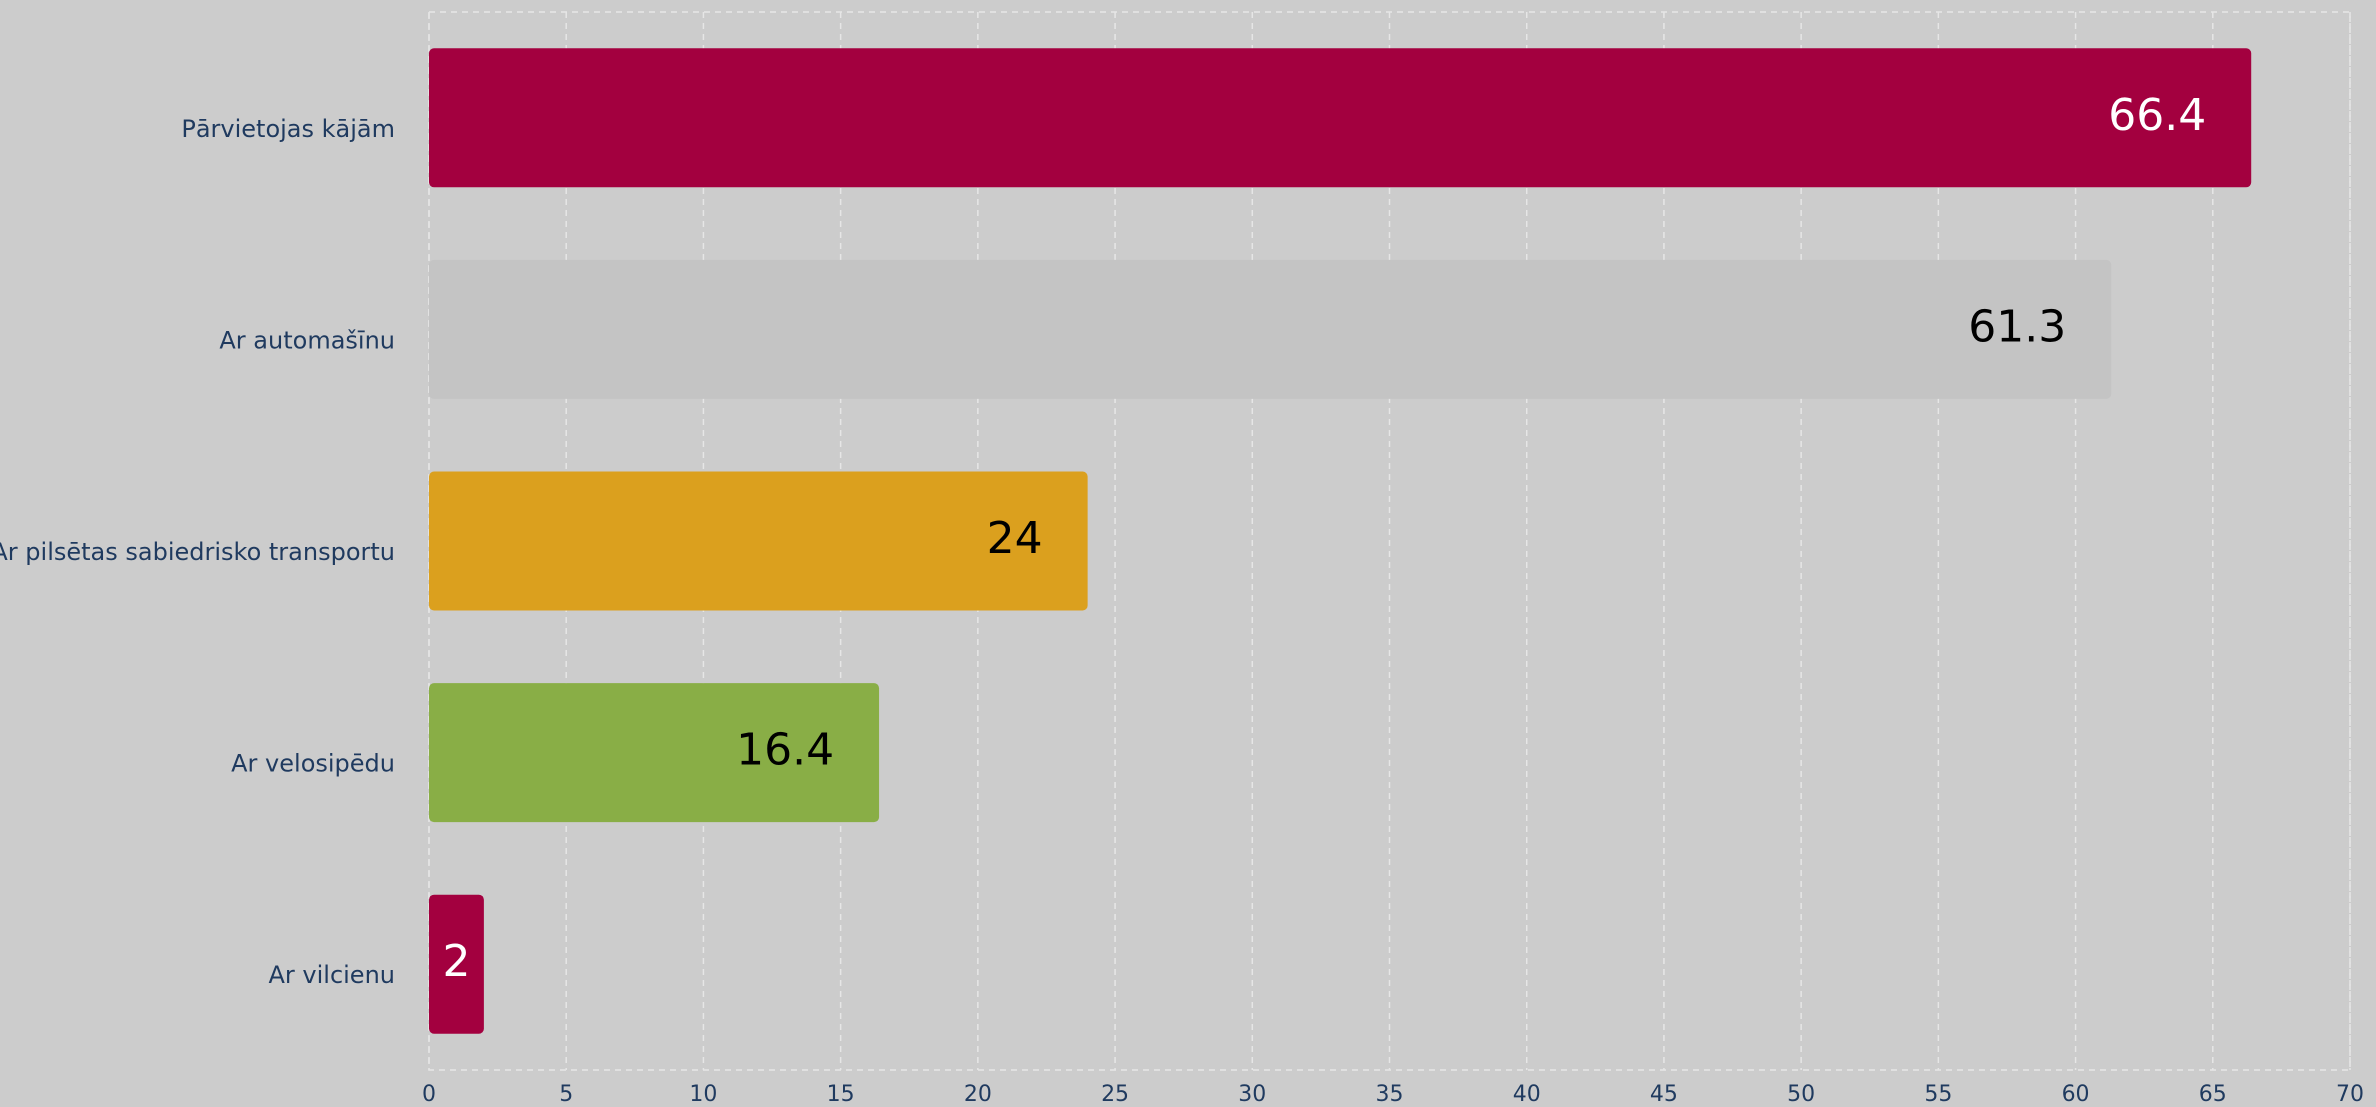 This screenshot has height=1107, width=2376. Describe the element at coordinates (785, 750) in the screenshot. I see `value-label: 16.4` at that location.